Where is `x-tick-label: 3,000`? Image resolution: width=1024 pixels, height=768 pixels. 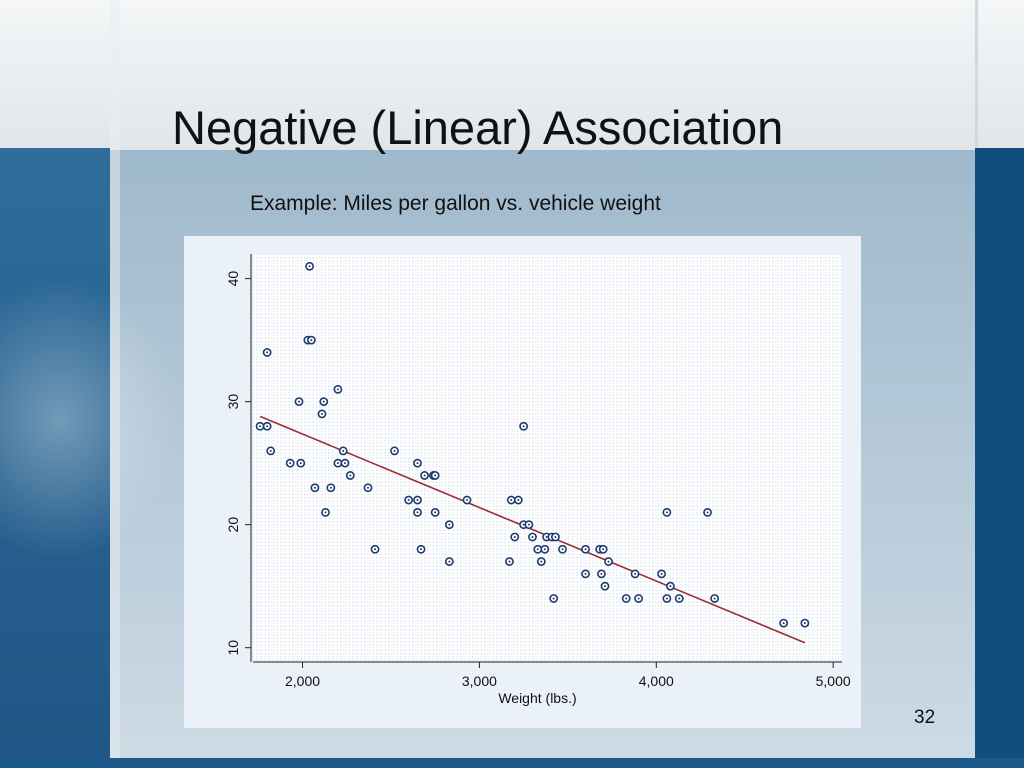 x-tick-label: 3,000 is located at coordinates (479, 681).